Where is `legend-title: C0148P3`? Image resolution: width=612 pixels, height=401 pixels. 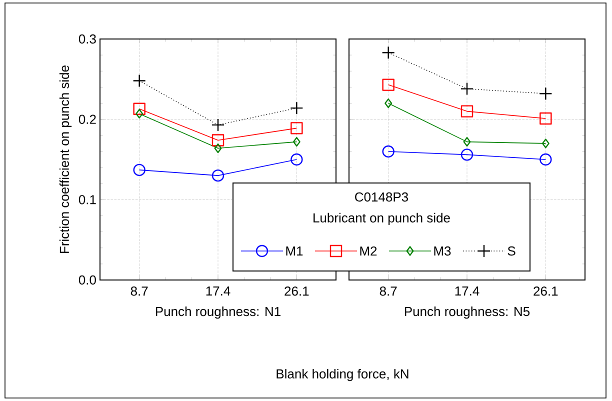 legend-title: C0148P3 is located at coordinates (381, 197).